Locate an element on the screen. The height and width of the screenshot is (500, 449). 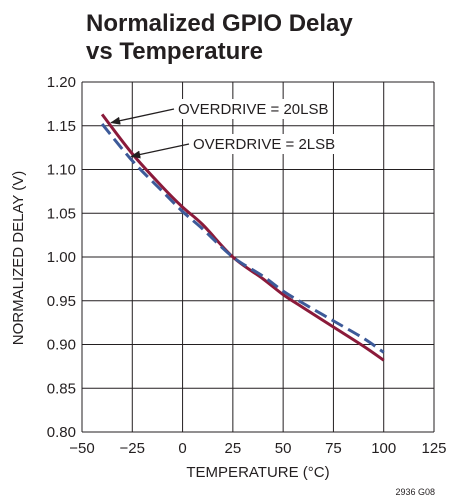
y-tick-label: 1.15 is located at coordinates (61, 126).